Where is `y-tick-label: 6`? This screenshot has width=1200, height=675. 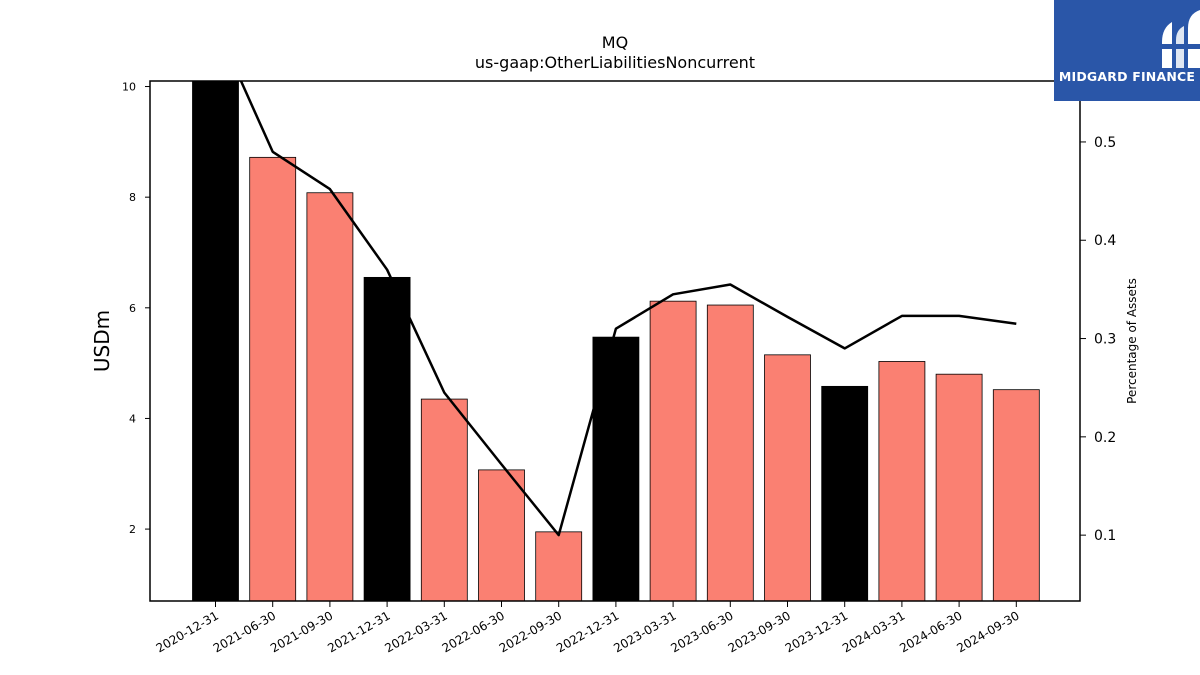
y-tick-label: 6 is located at coordinates (132, 308).